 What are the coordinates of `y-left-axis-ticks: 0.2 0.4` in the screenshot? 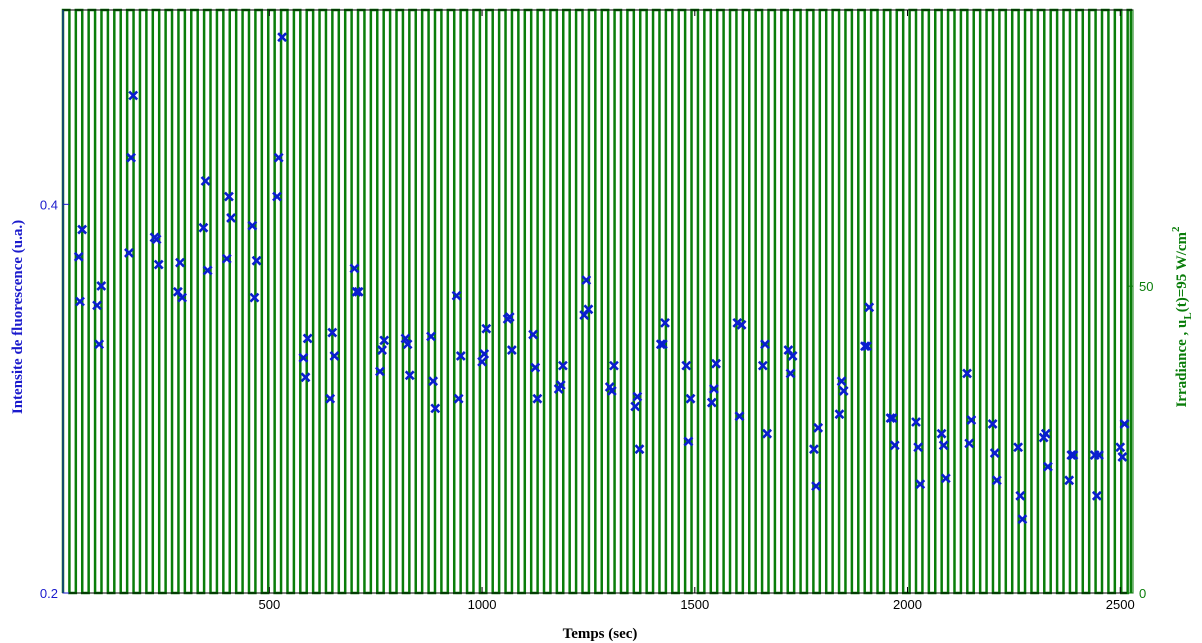 It's located at (54, 399).